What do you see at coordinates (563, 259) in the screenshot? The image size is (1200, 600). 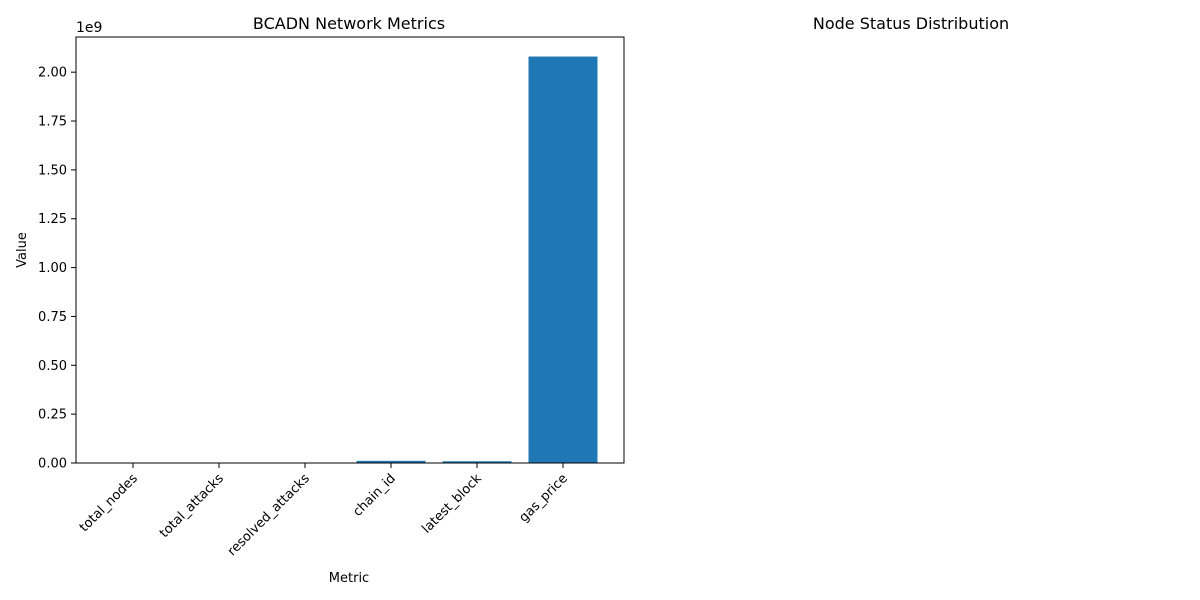 I see `bar-gas-price` at bounding box center [563, 259].